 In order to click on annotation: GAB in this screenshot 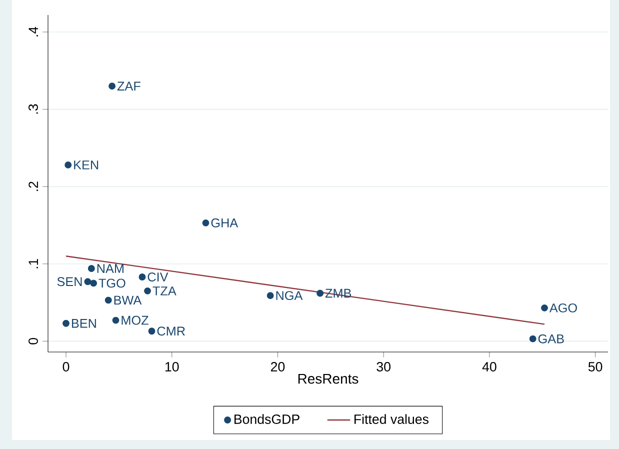, I will do `click(551, 339)`.